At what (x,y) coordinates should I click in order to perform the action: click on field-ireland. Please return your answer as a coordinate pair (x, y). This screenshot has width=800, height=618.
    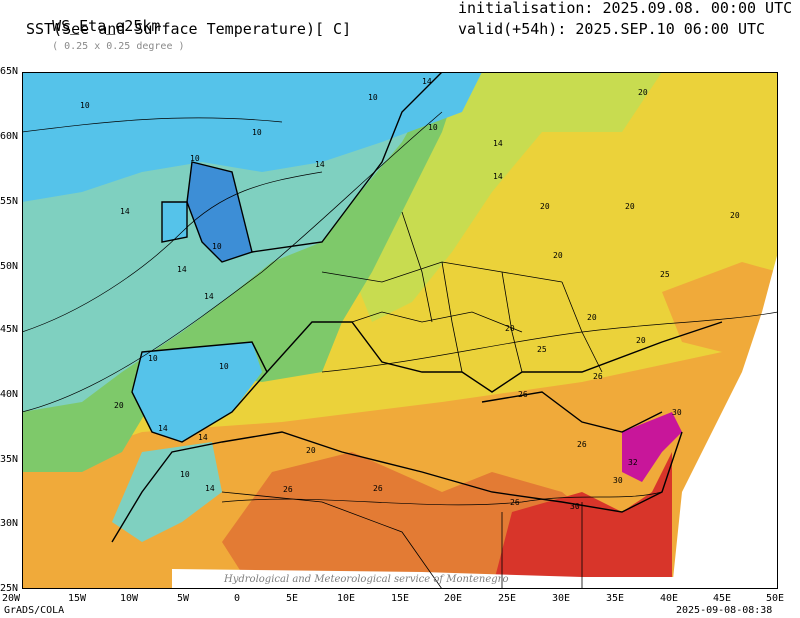
    Looking at the image, I should click on (174, 222).